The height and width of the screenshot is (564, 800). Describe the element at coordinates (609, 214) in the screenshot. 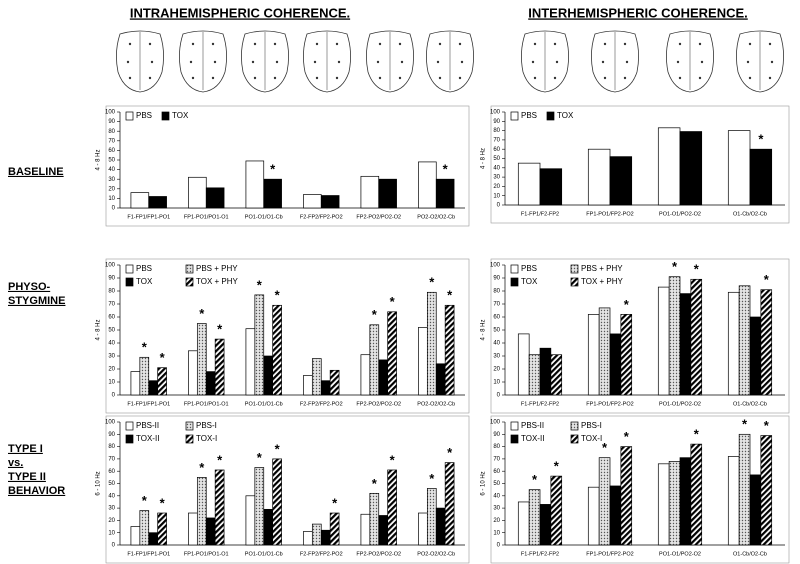

I see `x-tick-label: FP1-PO1/FP2-PO2` at that location.